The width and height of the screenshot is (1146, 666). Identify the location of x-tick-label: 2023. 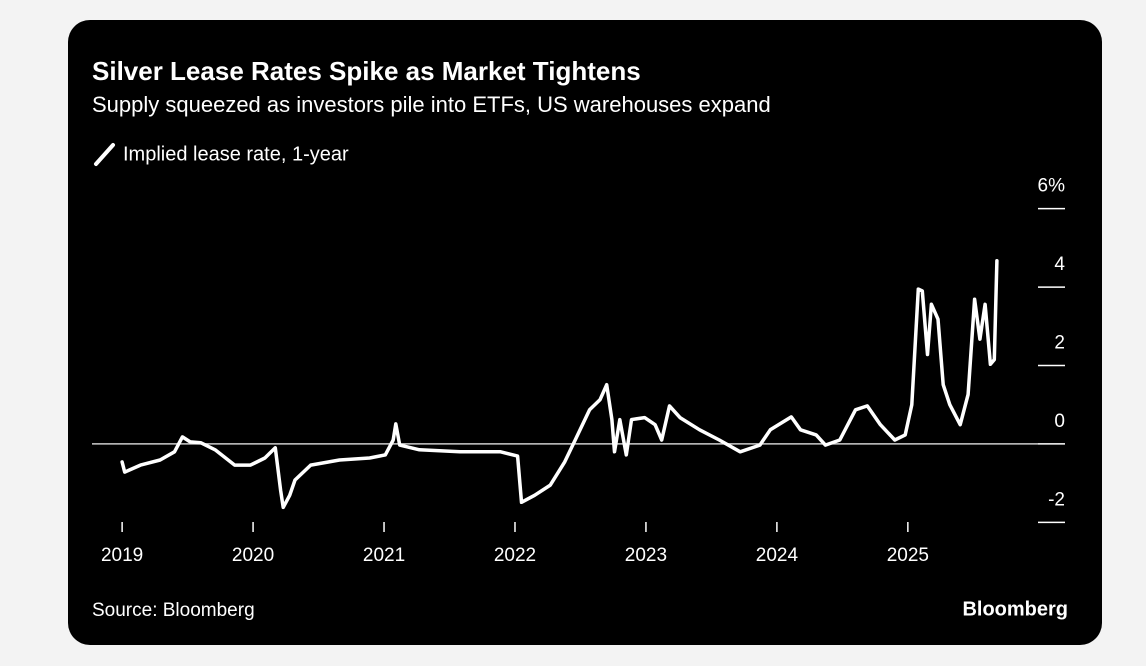
(646, 555).